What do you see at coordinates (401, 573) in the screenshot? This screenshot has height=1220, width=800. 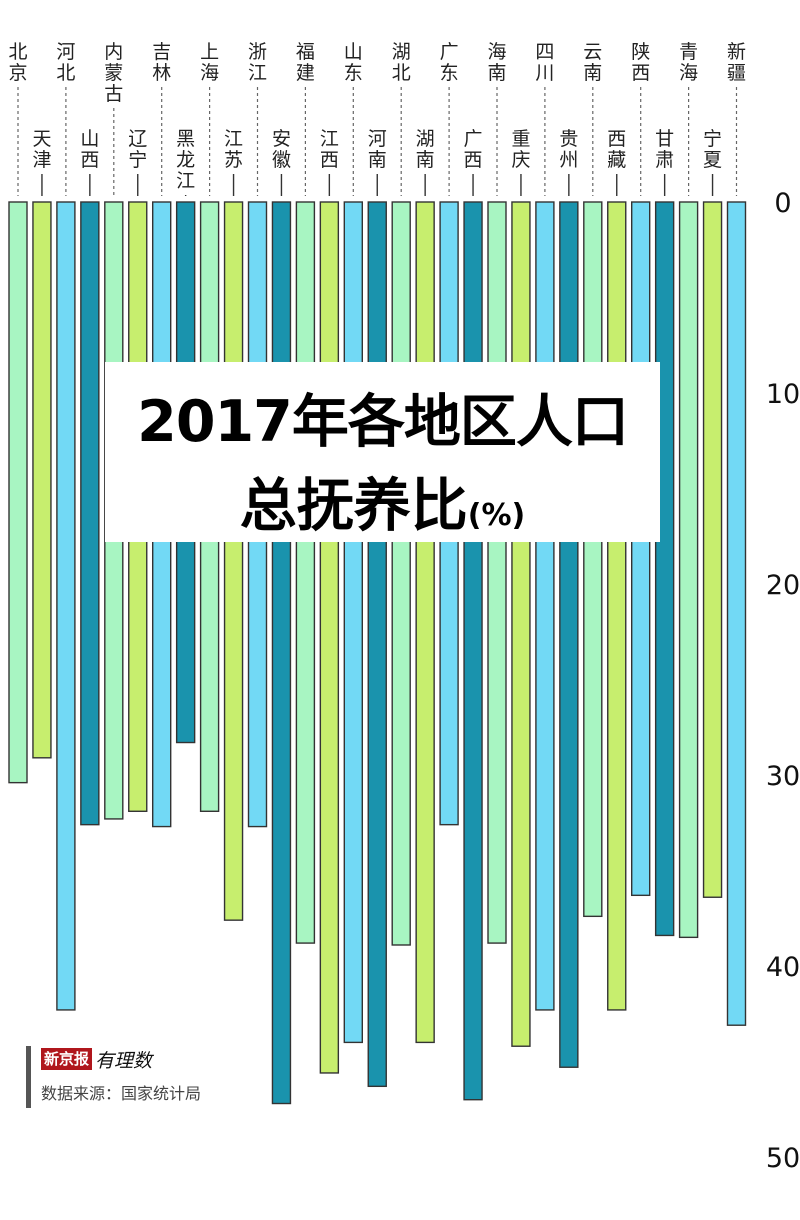 I see `bar-湖北` at bounding box center [401, 573].